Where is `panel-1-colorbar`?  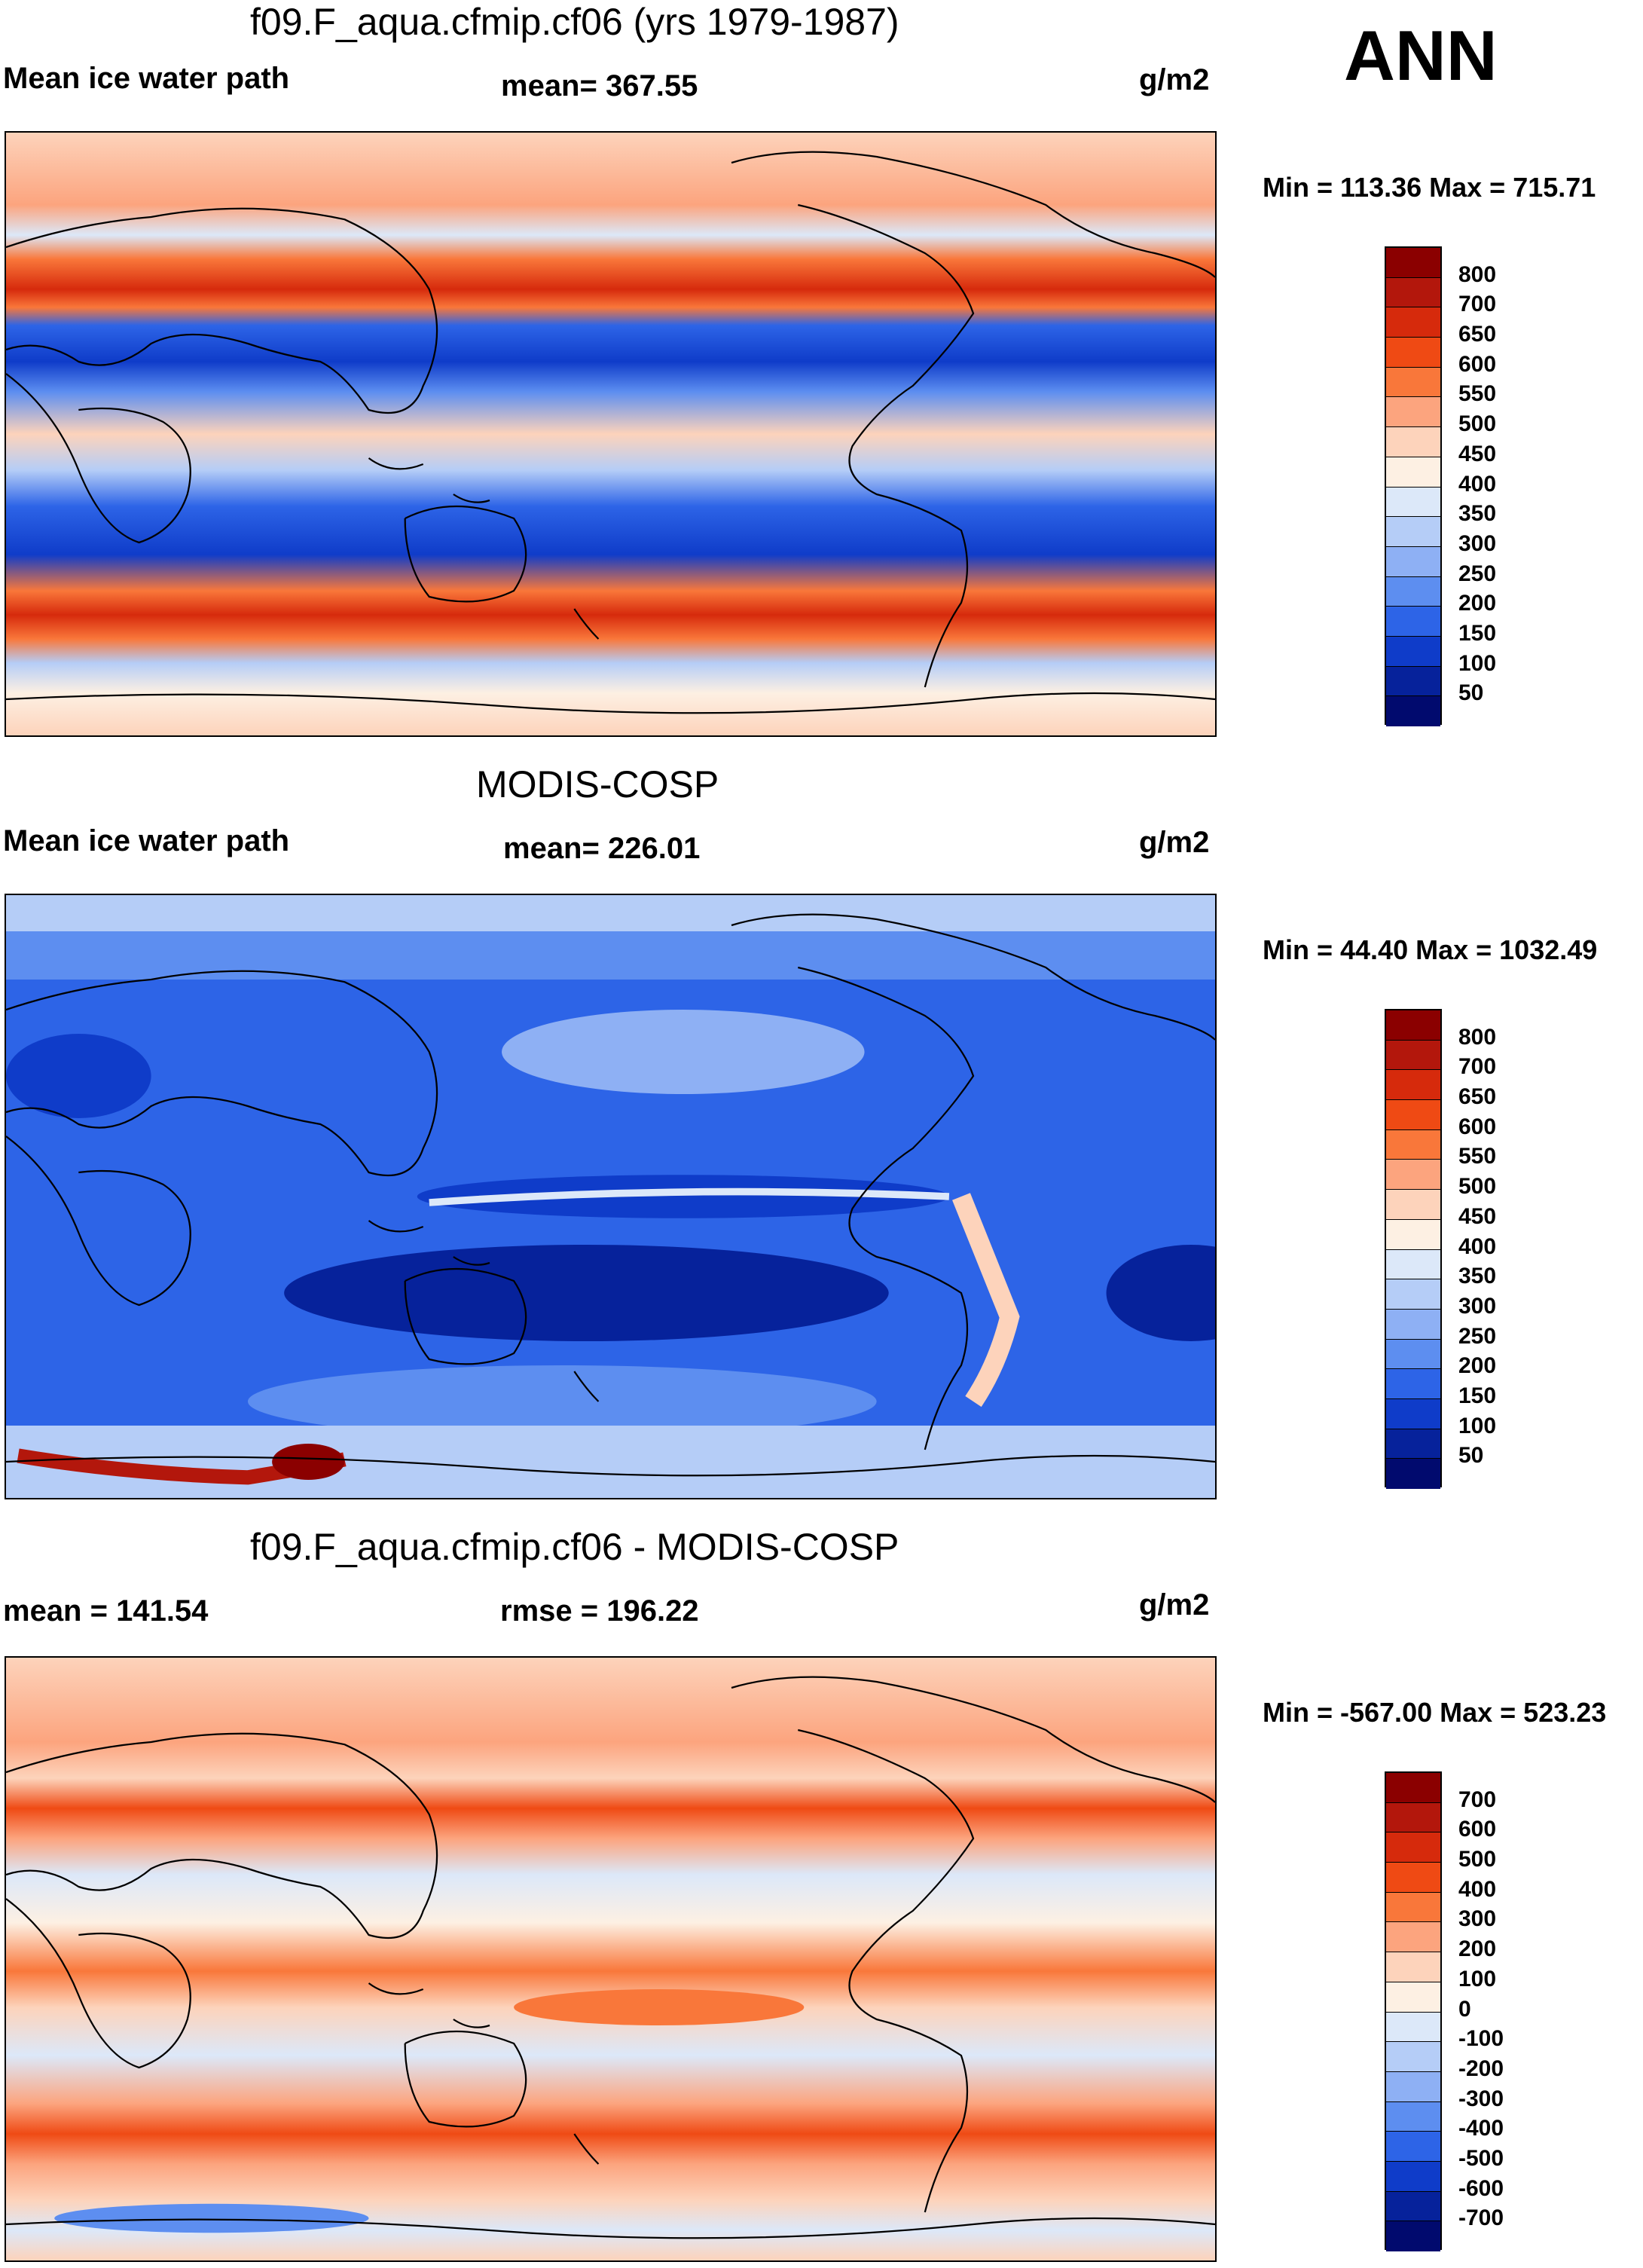 panel-1-colorbar is located at coordinates (1413, 486).